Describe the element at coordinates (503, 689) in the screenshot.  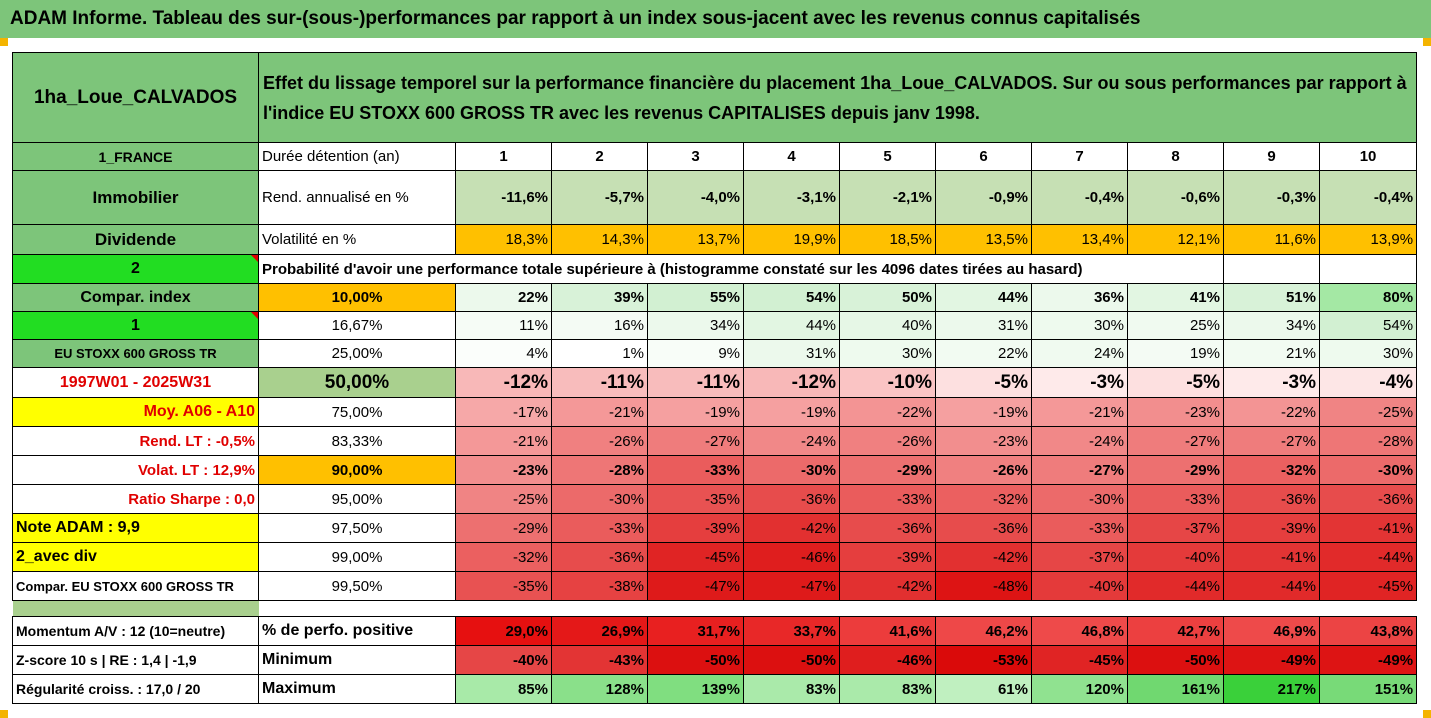
I see `maximum-value: 85%` at that location.